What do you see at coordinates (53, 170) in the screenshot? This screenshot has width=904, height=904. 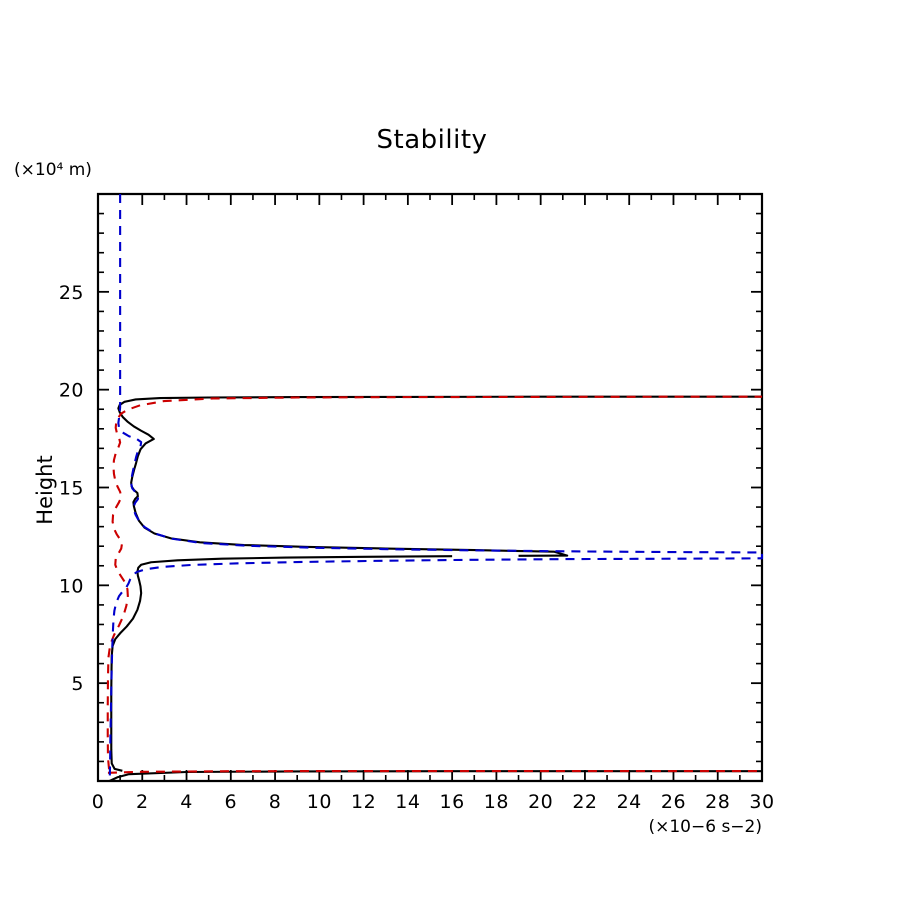 I see `y-axis-unit-label: (×10⁴ m)` at bounding box center [53, 170].